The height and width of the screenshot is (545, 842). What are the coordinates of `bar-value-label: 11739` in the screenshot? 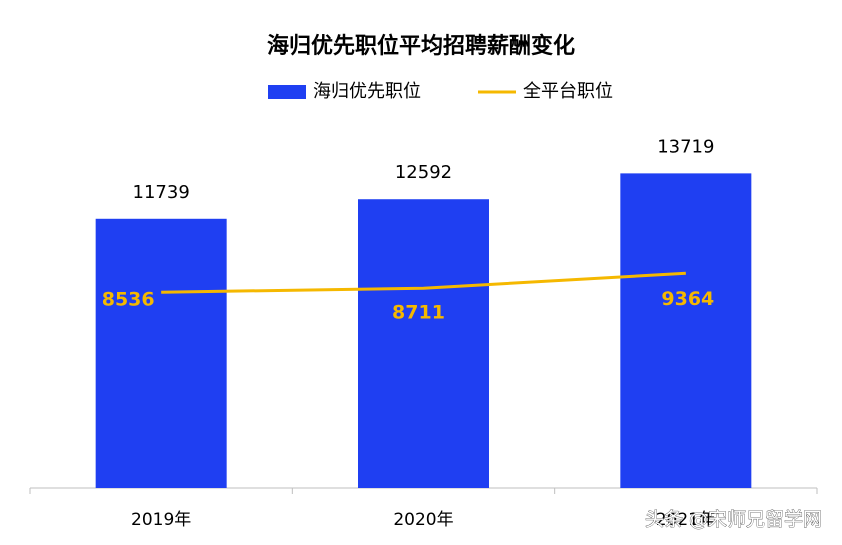 It's located at (161, 192).